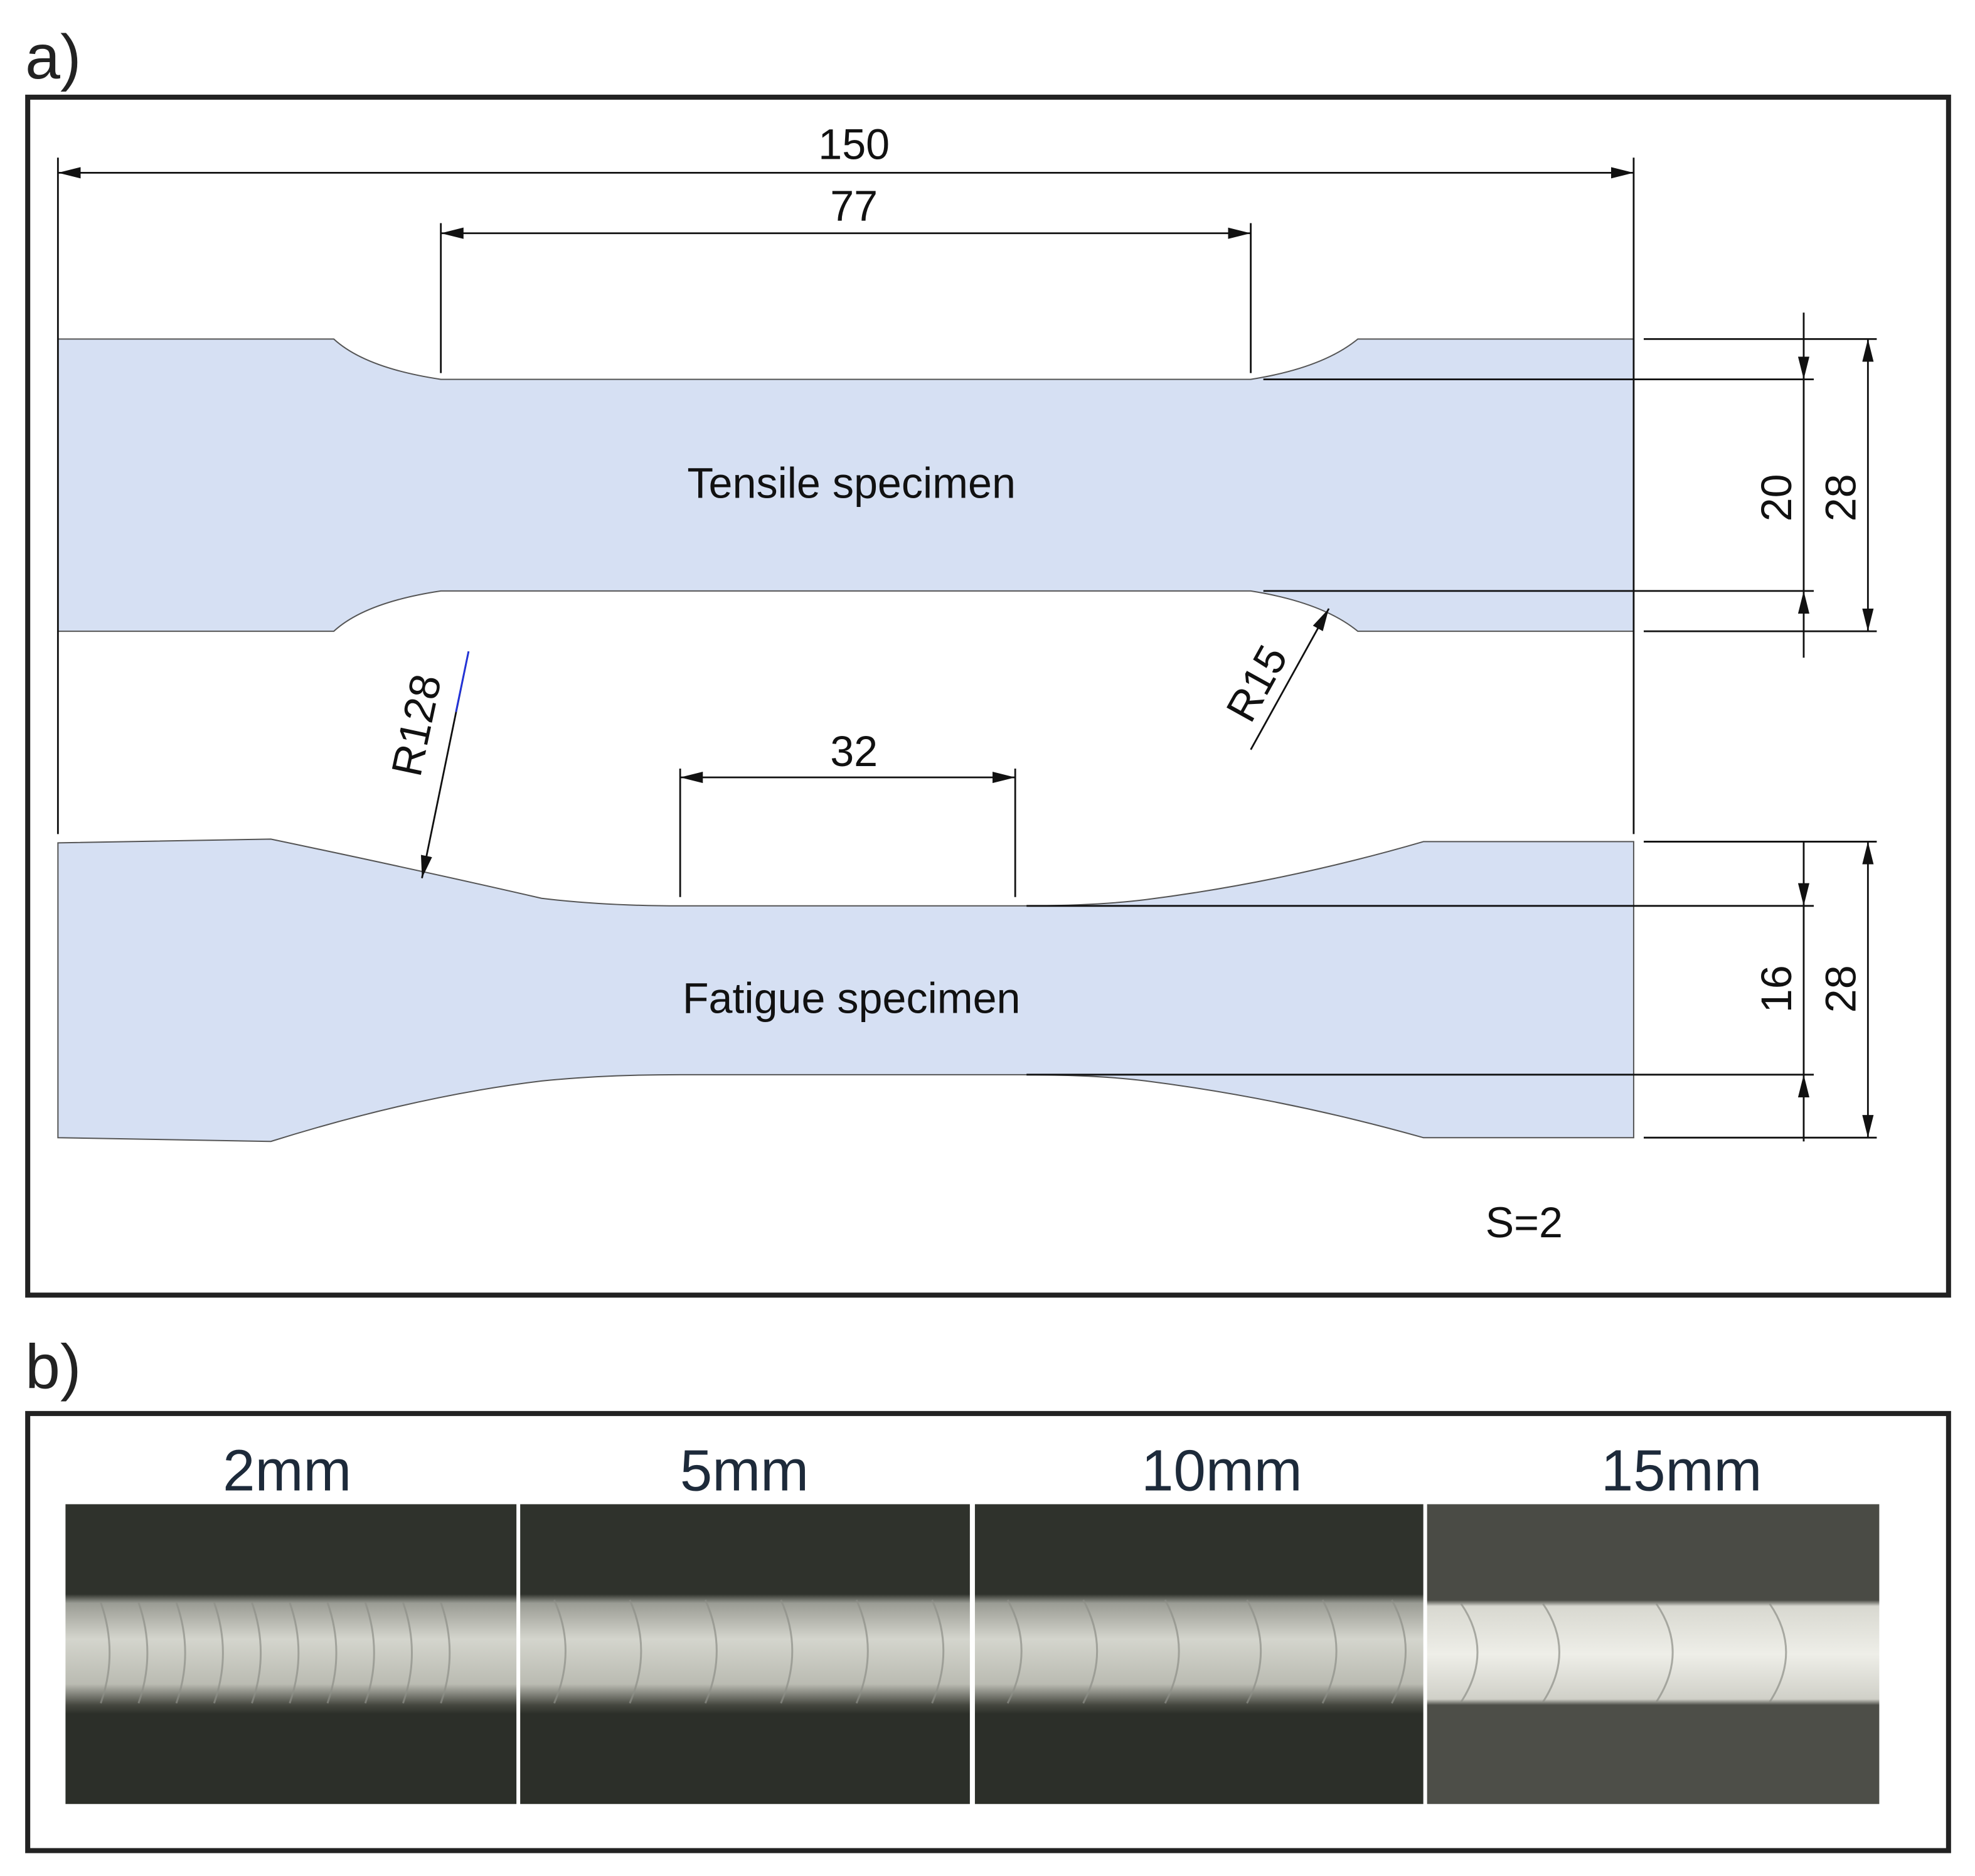 This screenshot has width=1975, height=1876. Describe the element at coordinates (1221, 1470) in the screenshot. I see `photo-label: 10mm` at that location.